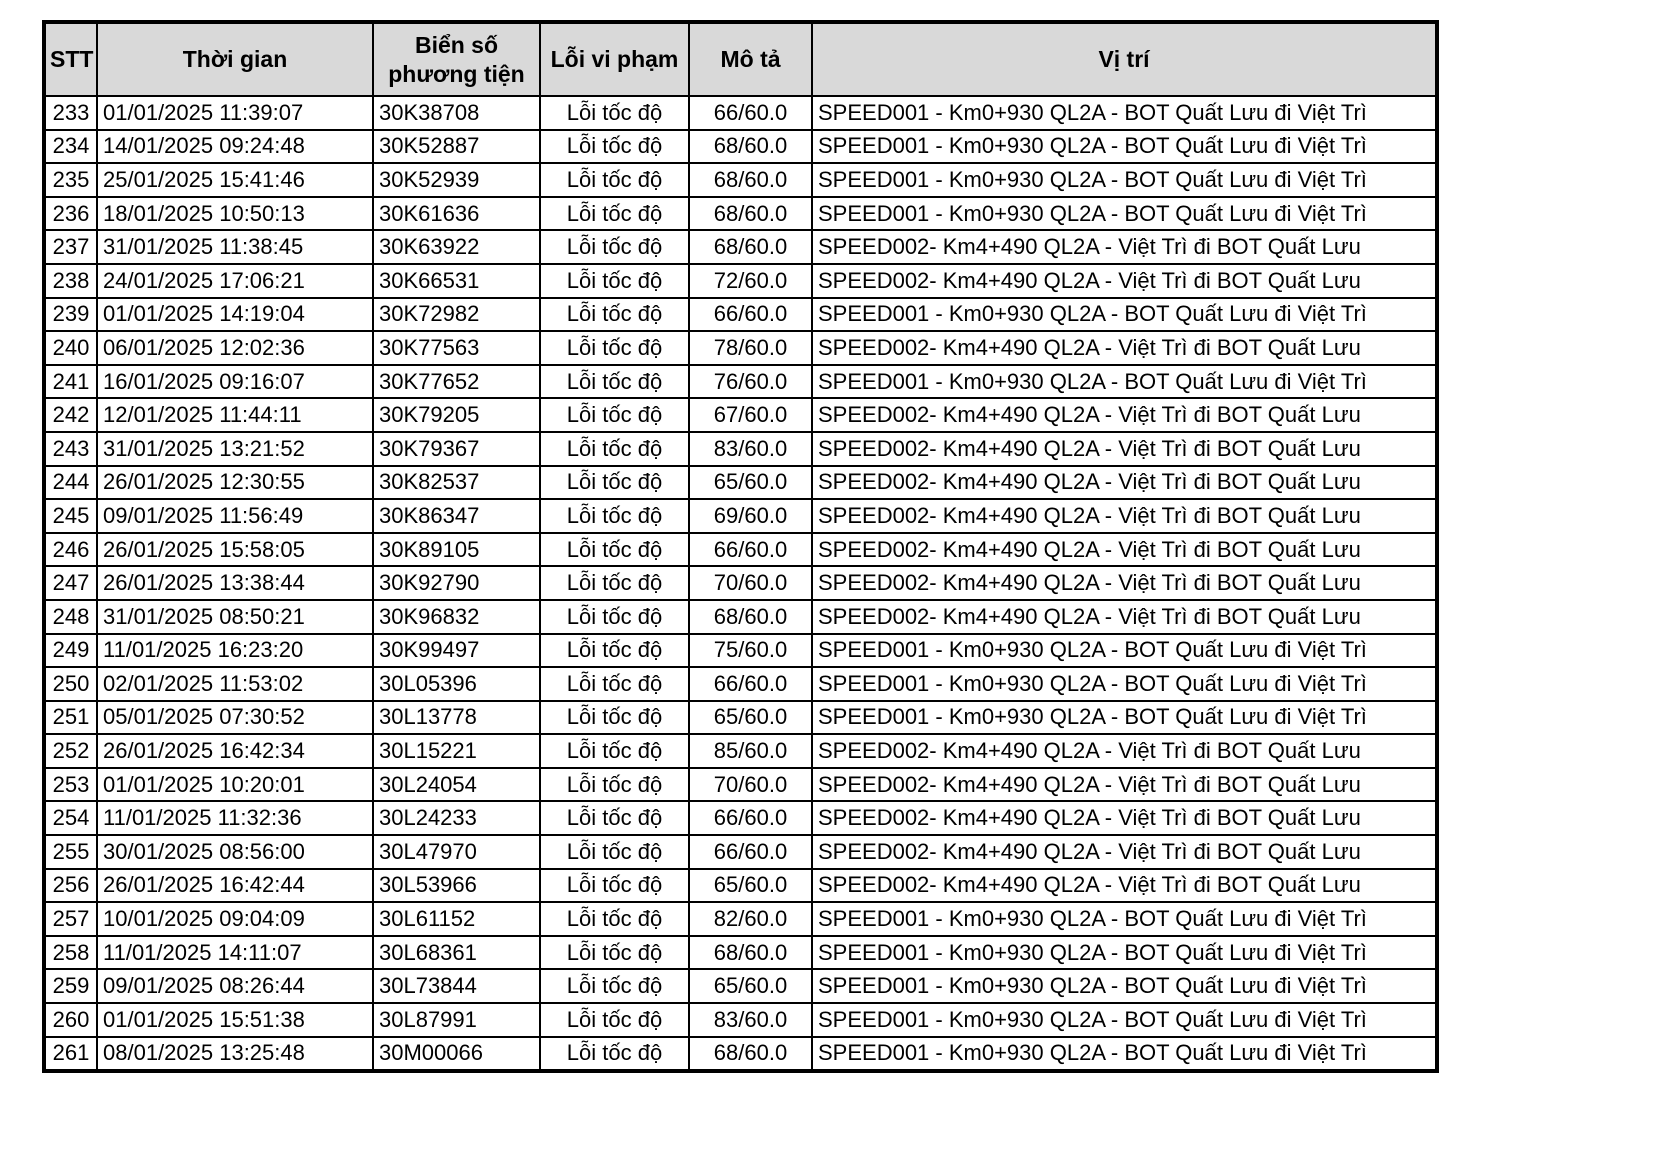 The height and width of the screenshot is (1168, 1653). Describe the element at coordinates (70, 280) in the screenshot. I see `cell-stt: 238` at that location.